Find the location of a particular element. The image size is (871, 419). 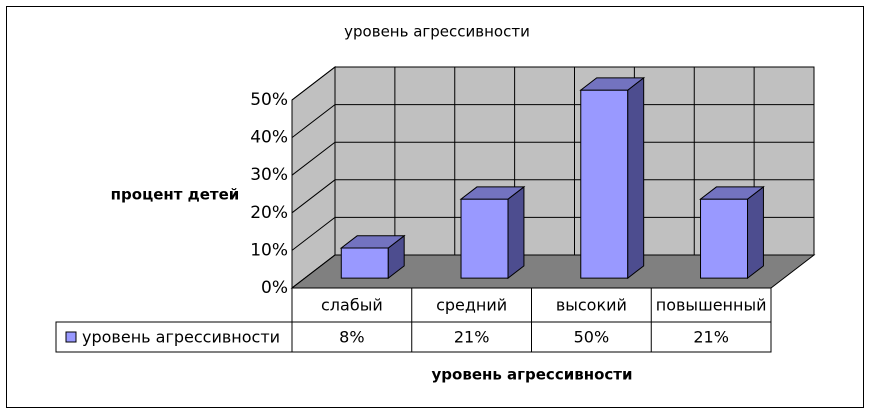

y-tick-label: 30% is located at coordinates (269, 175).